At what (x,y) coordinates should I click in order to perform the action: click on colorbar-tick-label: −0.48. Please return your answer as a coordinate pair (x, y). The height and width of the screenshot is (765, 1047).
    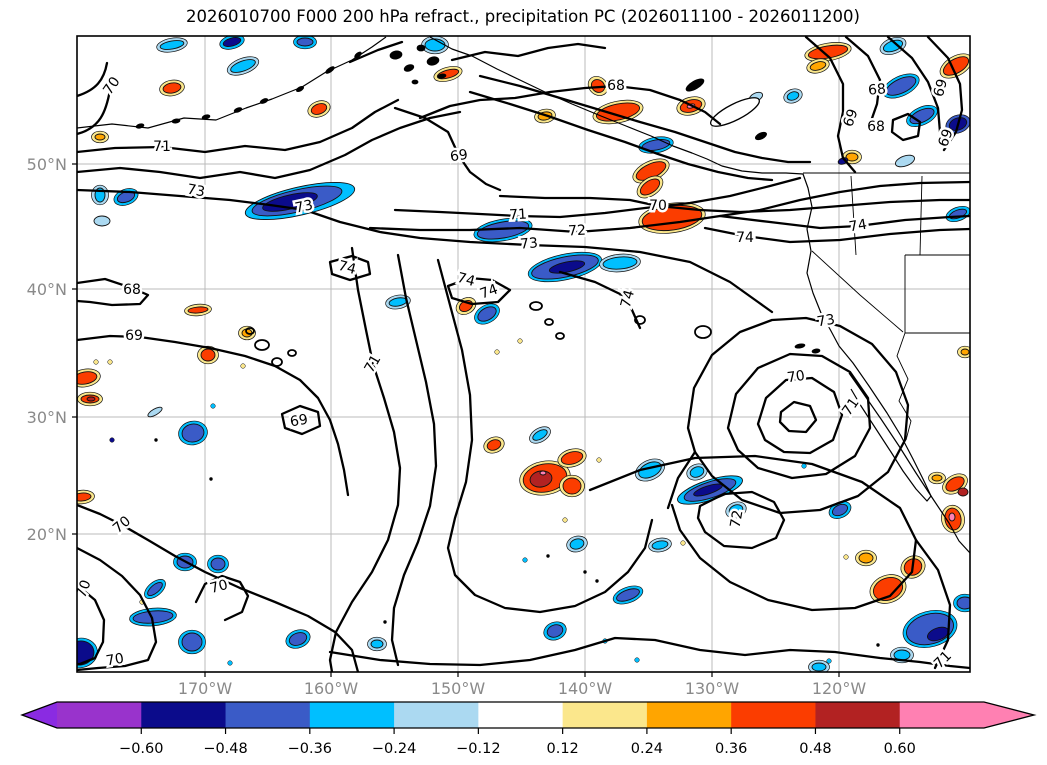
    Looking at the image, I should click on (225, 749).